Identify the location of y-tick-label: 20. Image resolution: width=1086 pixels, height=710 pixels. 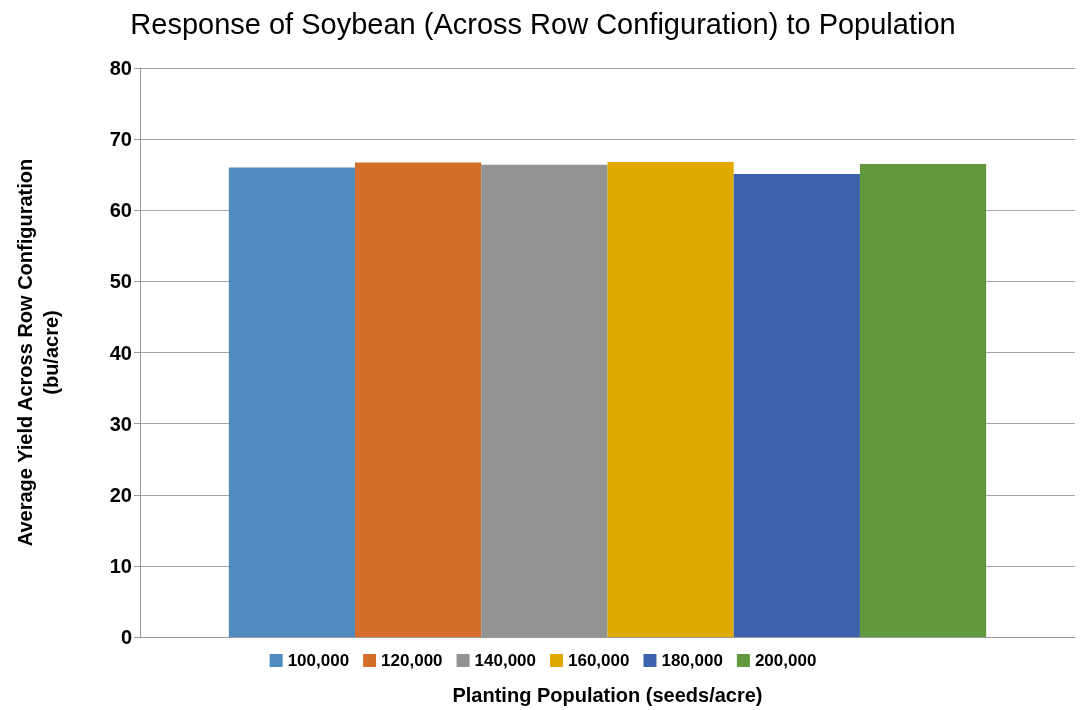
(120, 494).